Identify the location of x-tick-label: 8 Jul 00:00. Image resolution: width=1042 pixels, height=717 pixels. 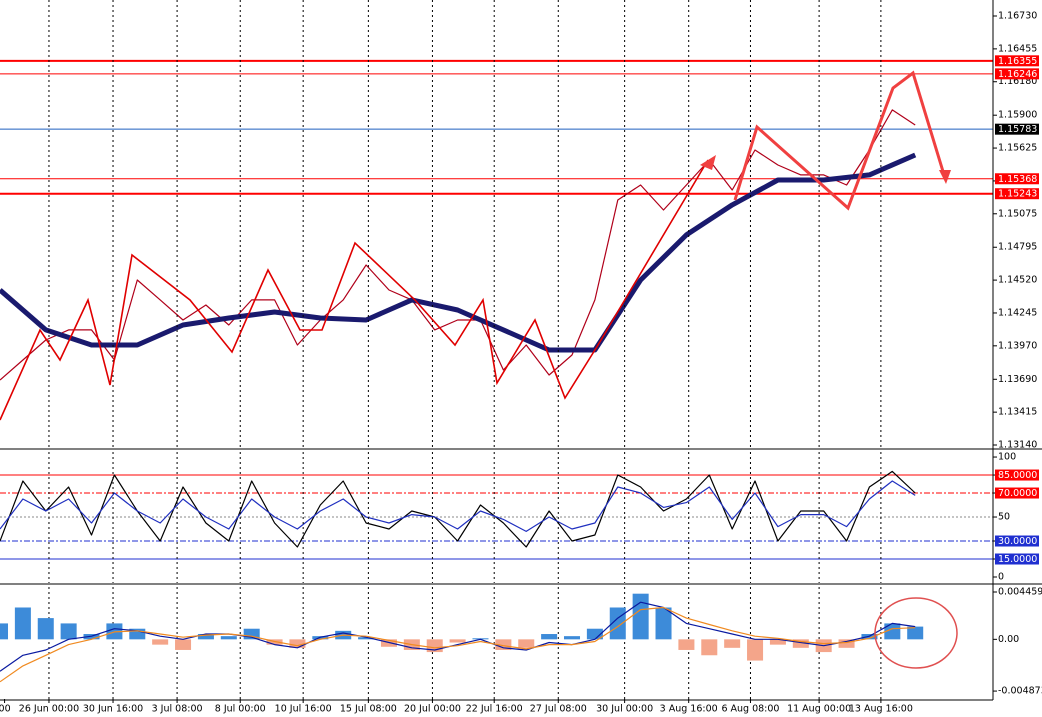
(240, 709).